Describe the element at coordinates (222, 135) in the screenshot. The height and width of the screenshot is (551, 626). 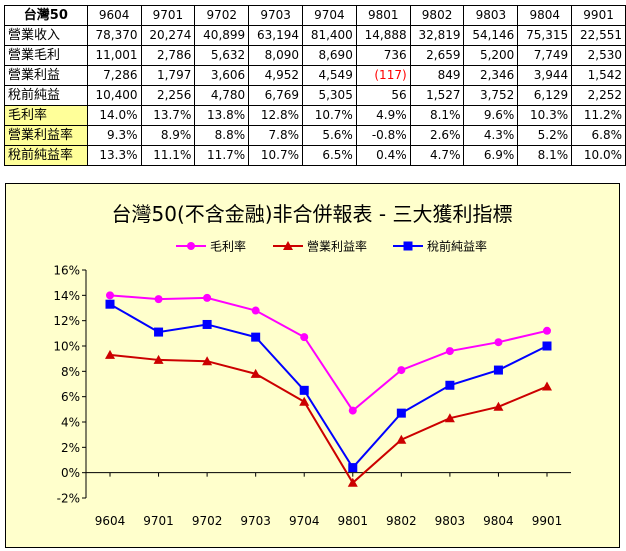
I see `table-cell: 8.8%` at that location.